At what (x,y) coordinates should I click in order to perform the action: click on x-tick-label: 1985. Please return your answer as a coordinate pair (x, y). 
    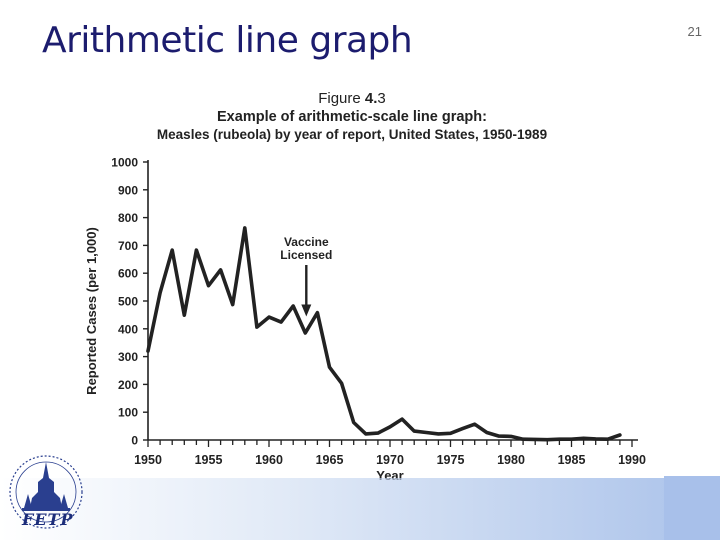
    Looking at the image, I should click on (572, 460).